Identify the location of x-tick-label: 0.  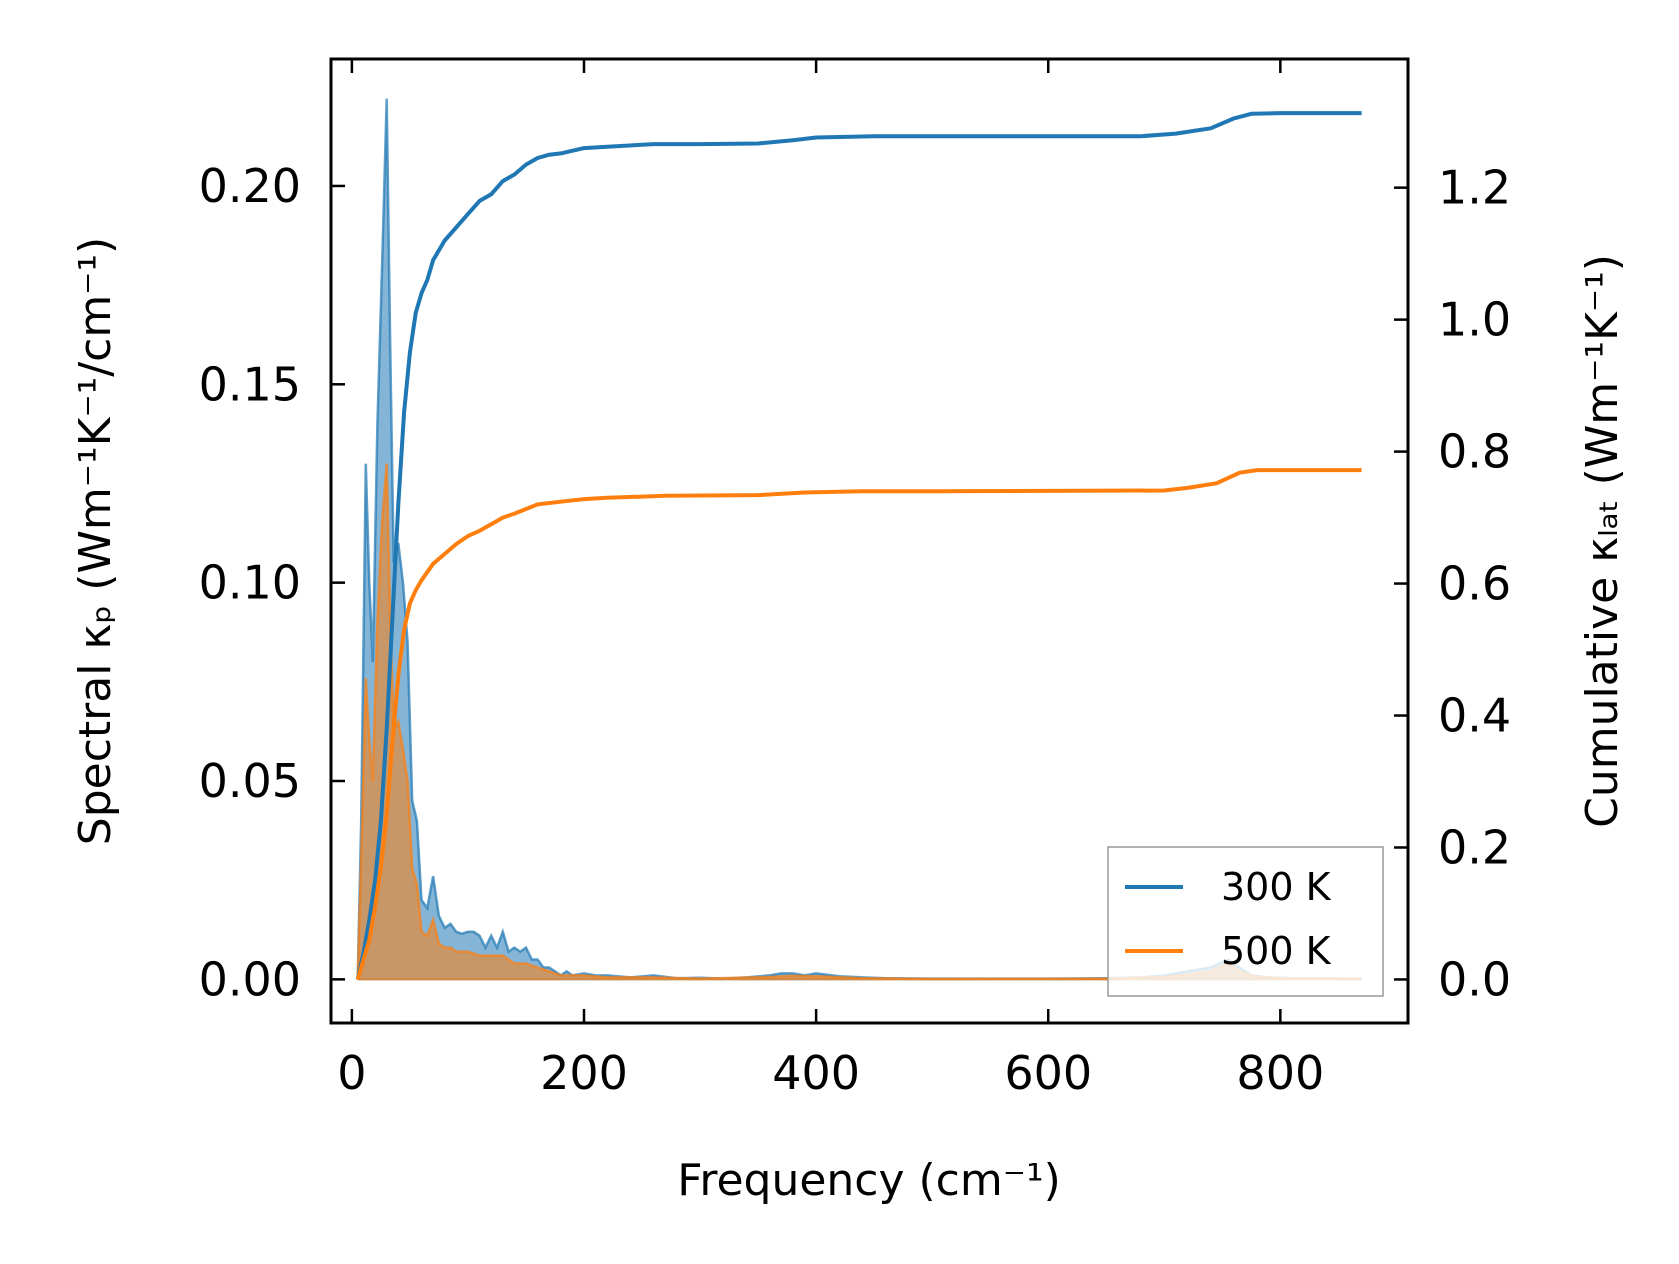
(351, 1073).